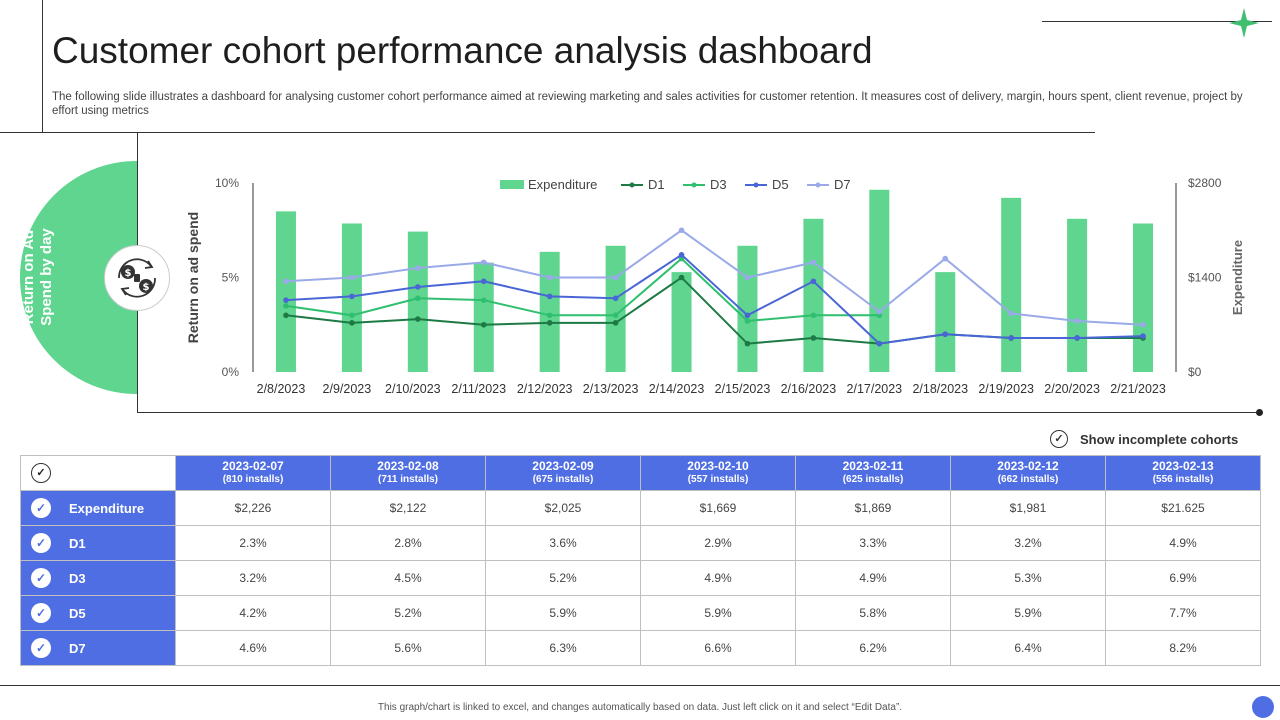 The image size is (1280, 720). Describe the element at coordinates (253, 613) in the screenshot. I see `table-cell: 4.2%` at that location.